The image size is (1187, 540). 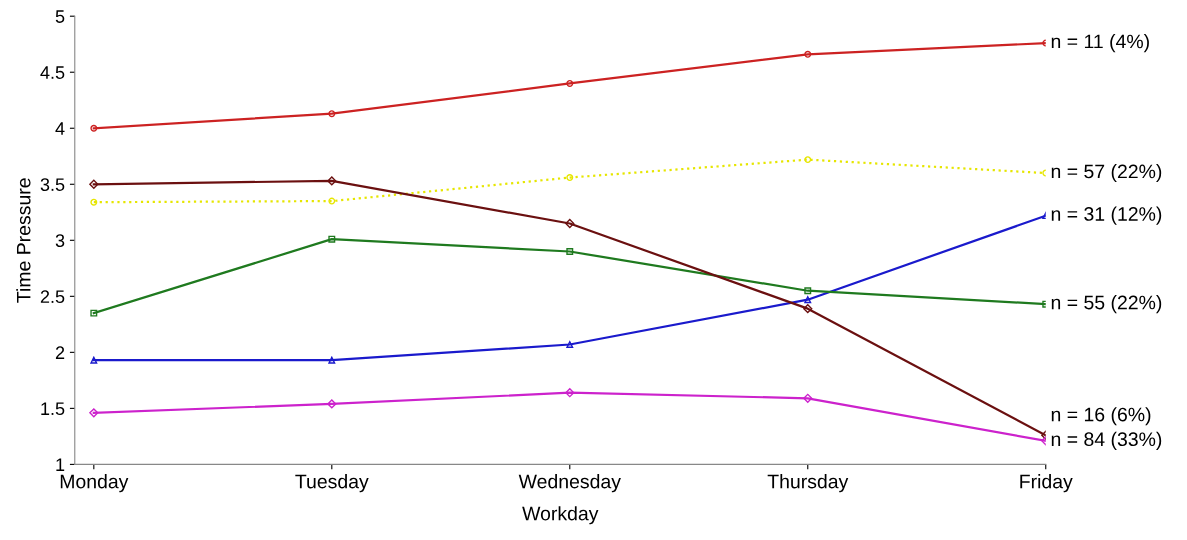 What do you see at coordinates (1106, 173) in the screenshot?
I see `series-label: n = 57 (22%)` at bounding box center [1106, 173].